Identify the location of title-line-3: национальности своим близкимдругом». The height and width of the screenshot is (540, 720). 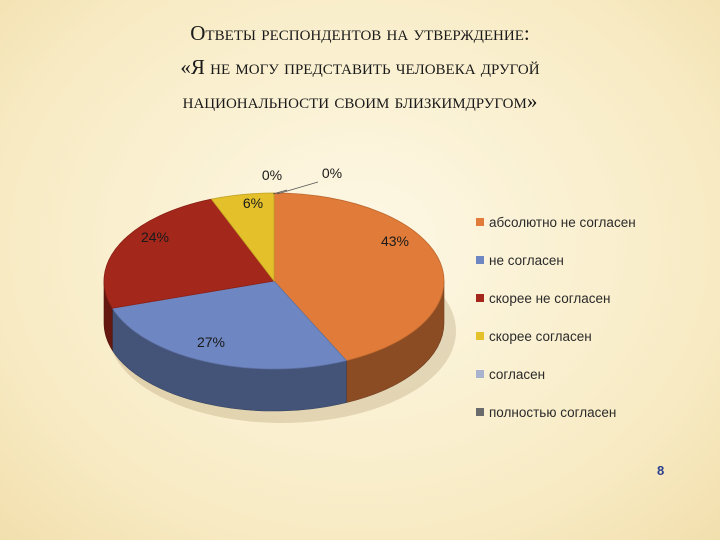
(360, 101).